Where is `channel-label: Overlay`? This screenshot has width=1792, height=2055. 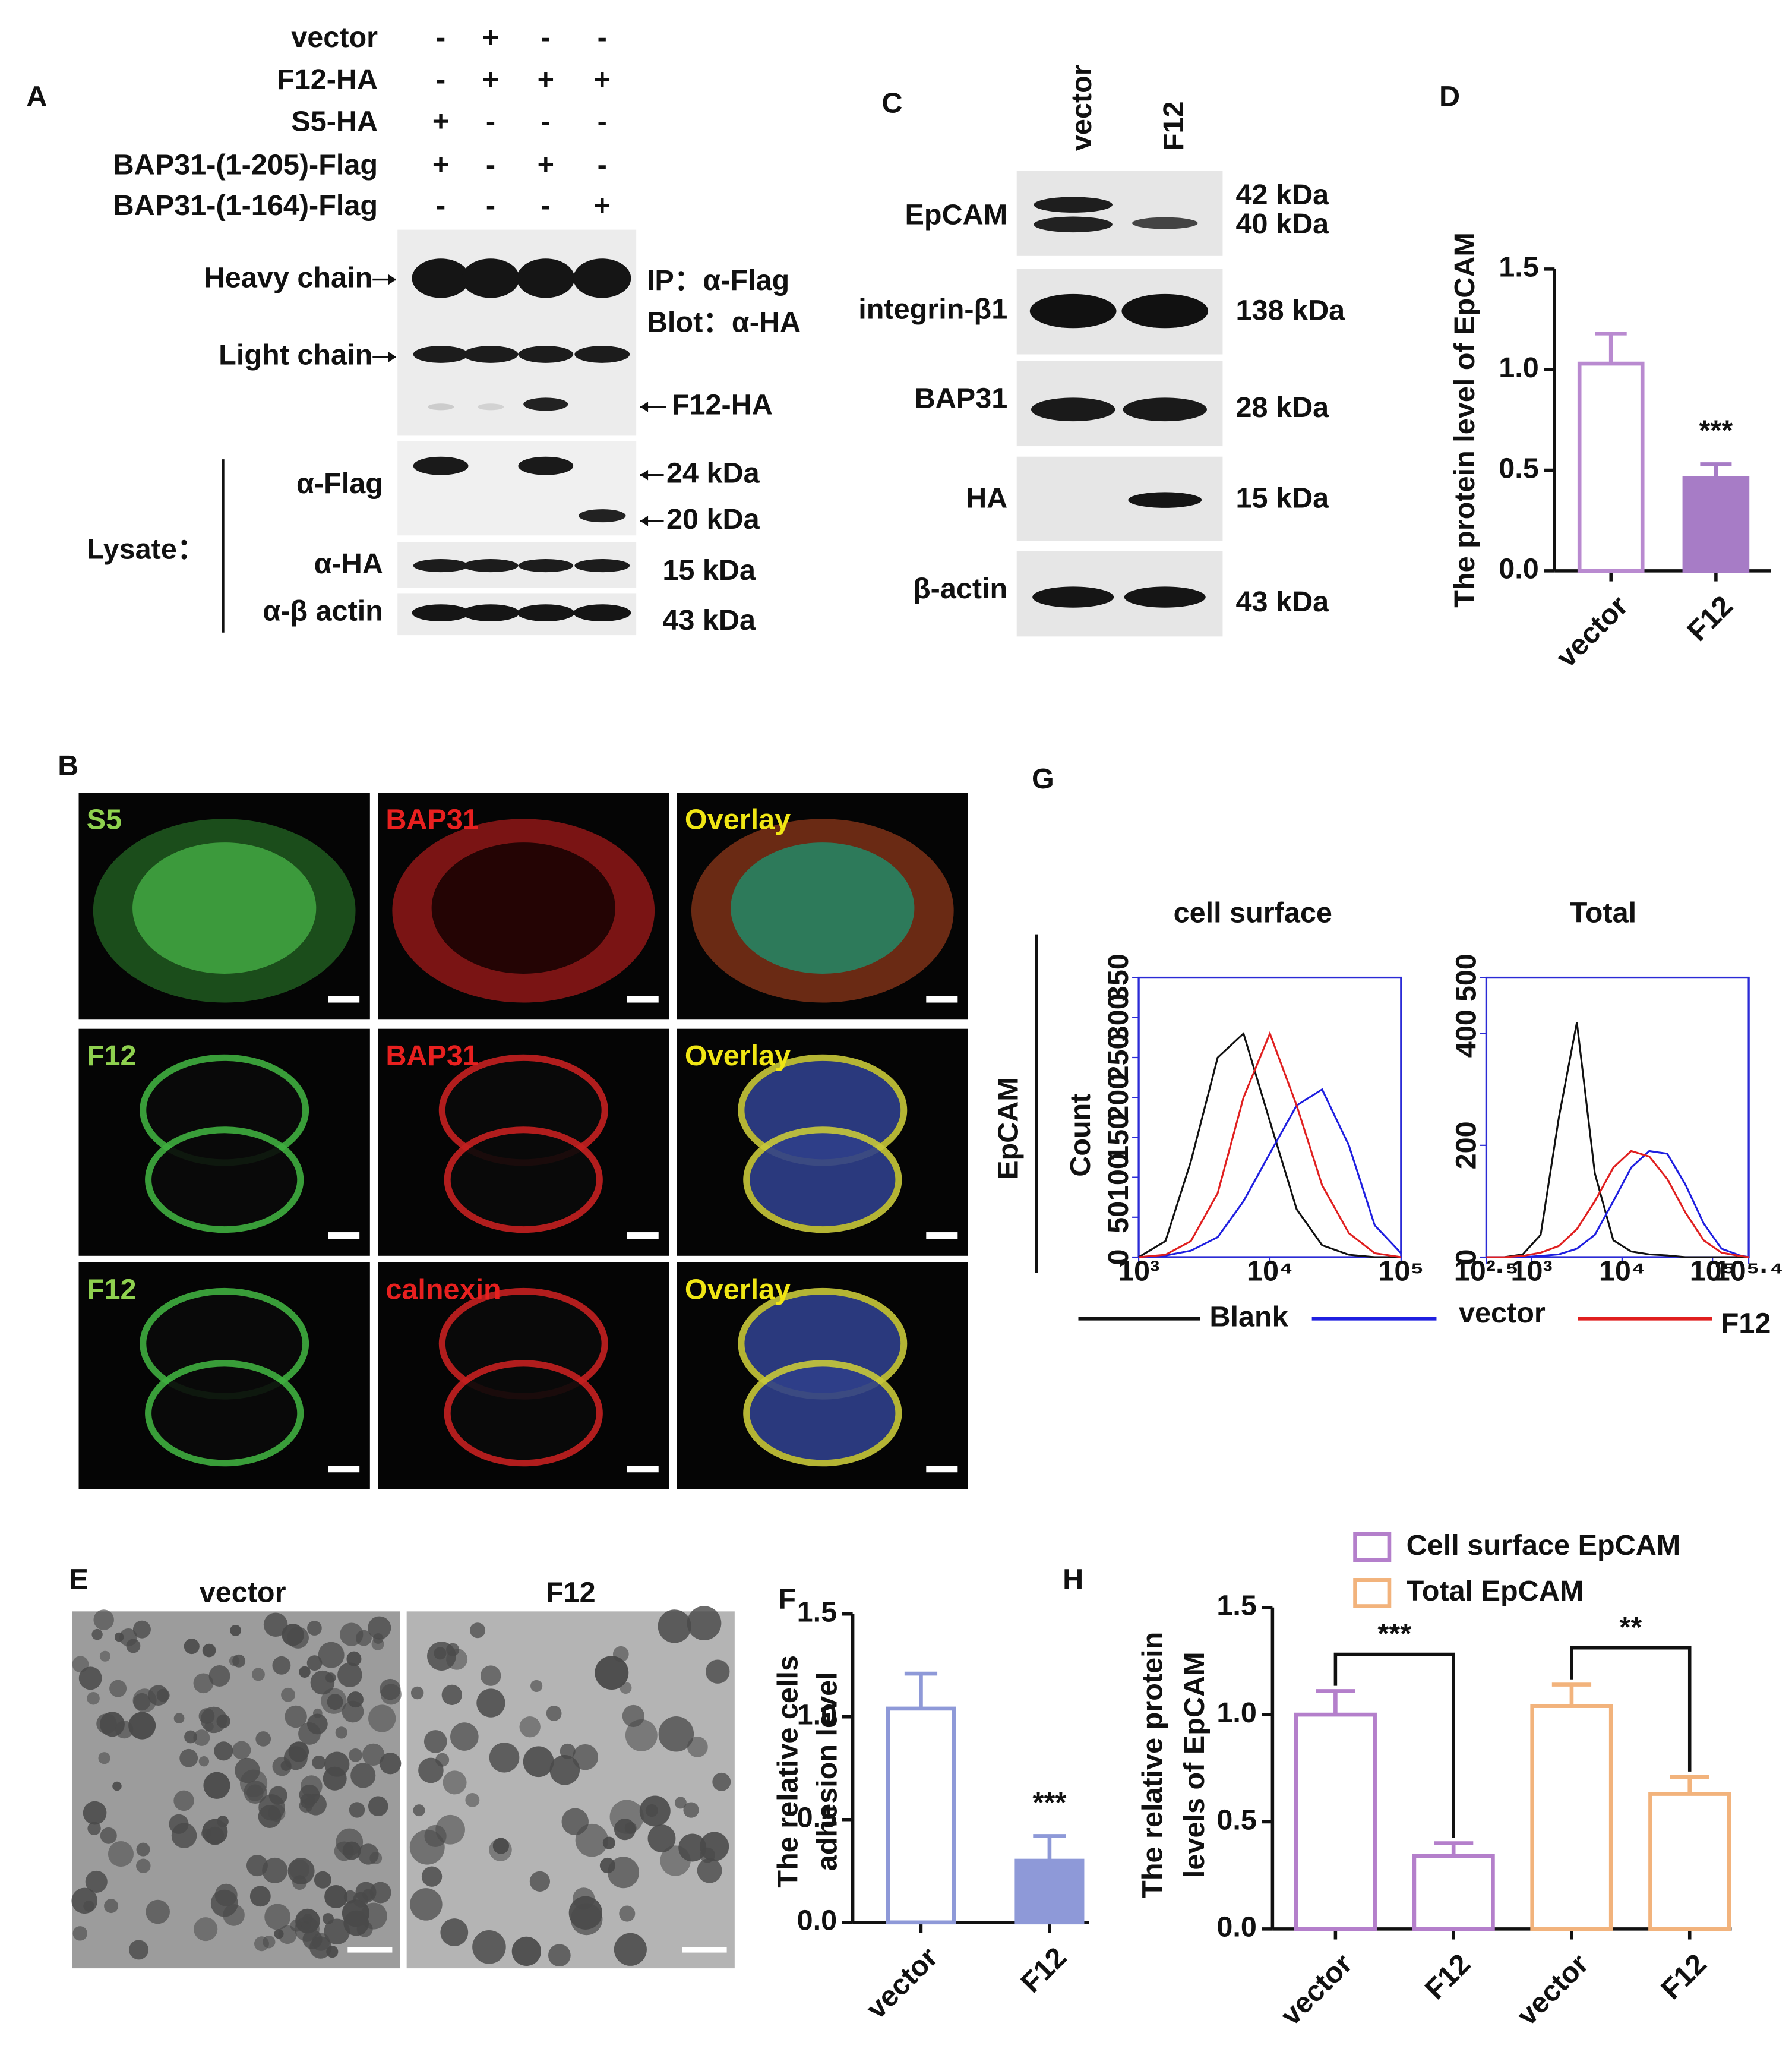 channel-label: Overlay is located at coordinates (738, 1289).